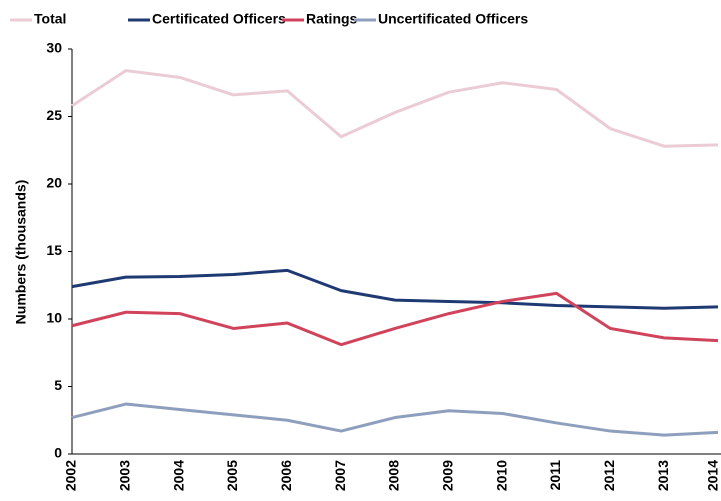  Describe the element at coordinates (54, 318) in the screenshot. I see `y-tick-label: 10` at that location.